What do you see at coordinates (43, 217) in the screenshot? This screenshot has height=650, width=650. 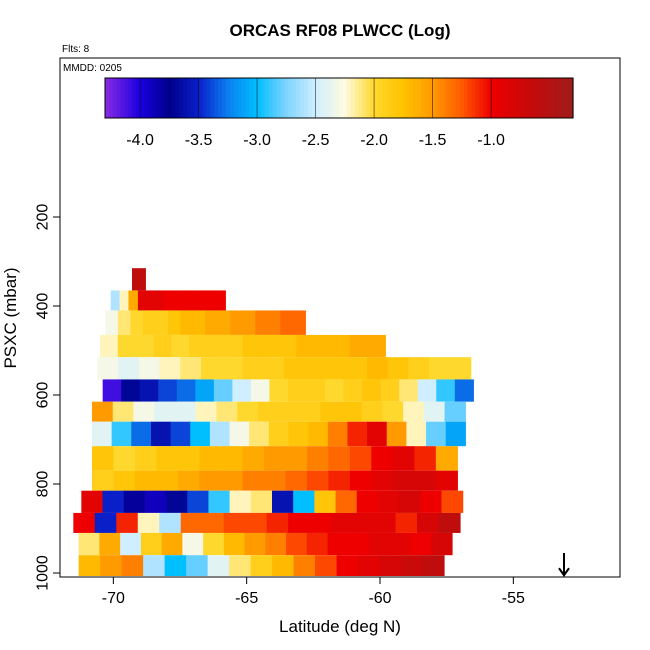 I see `y-tick-label: 200` at bounding box center [43, 217].